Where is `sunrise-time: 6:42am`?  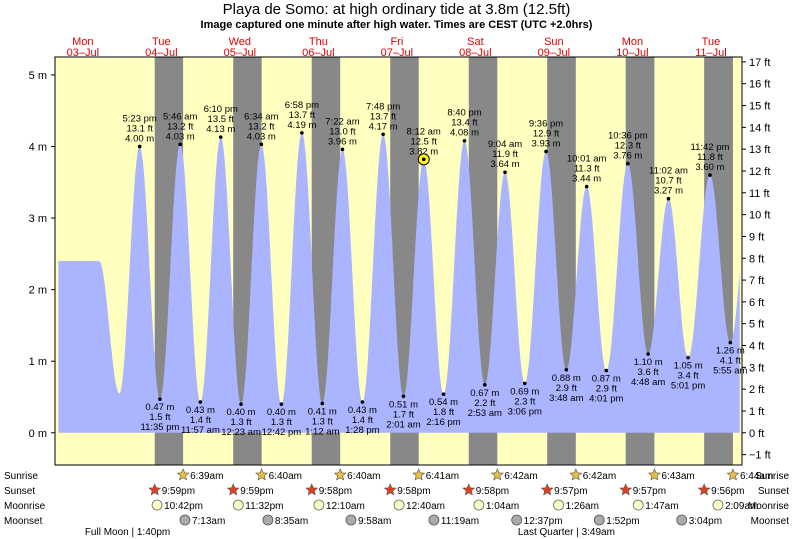
sunrise-time: 6:42am is located at coordinates (599, 476).